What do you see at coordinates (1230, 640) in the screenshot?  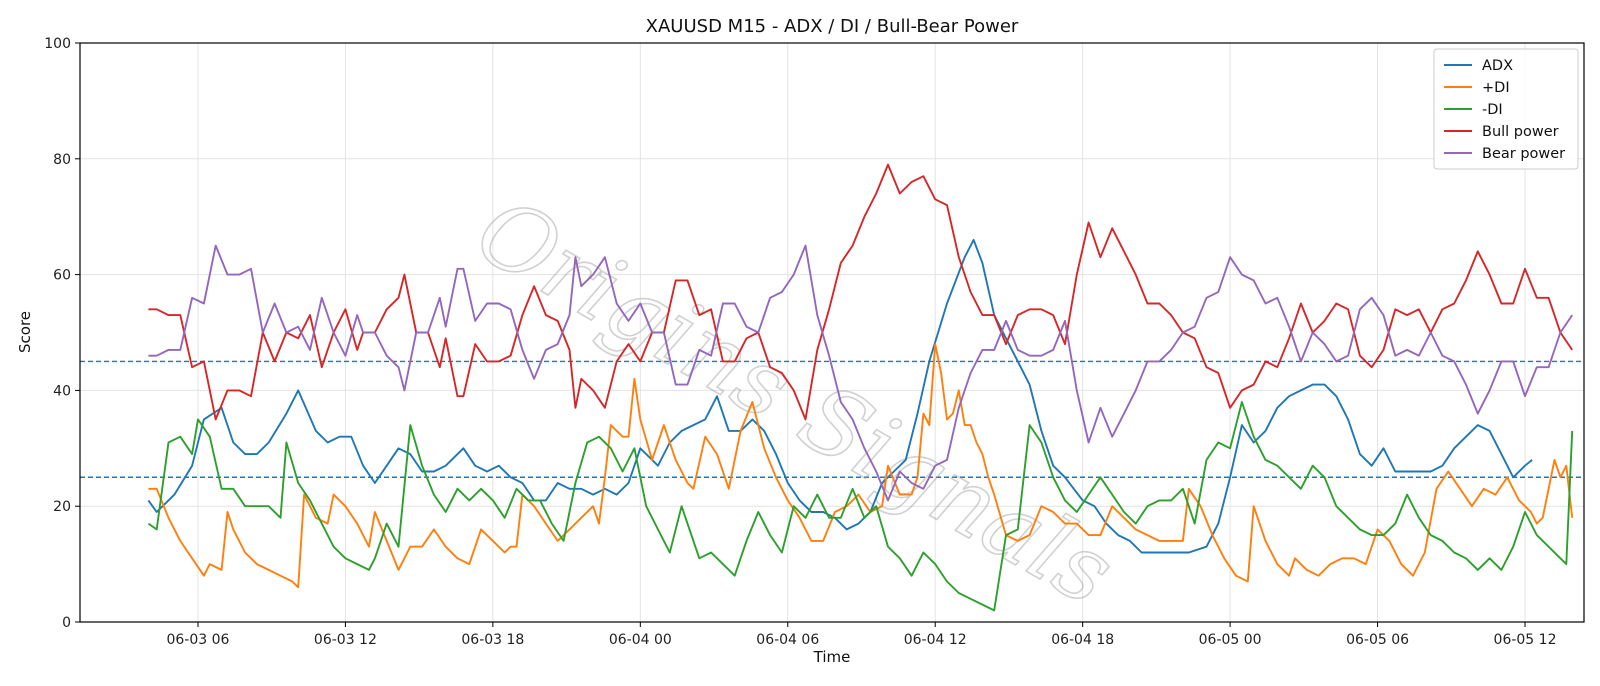 I see `x-tick-label: 06-05 00` at bounding box center [1230, 640].